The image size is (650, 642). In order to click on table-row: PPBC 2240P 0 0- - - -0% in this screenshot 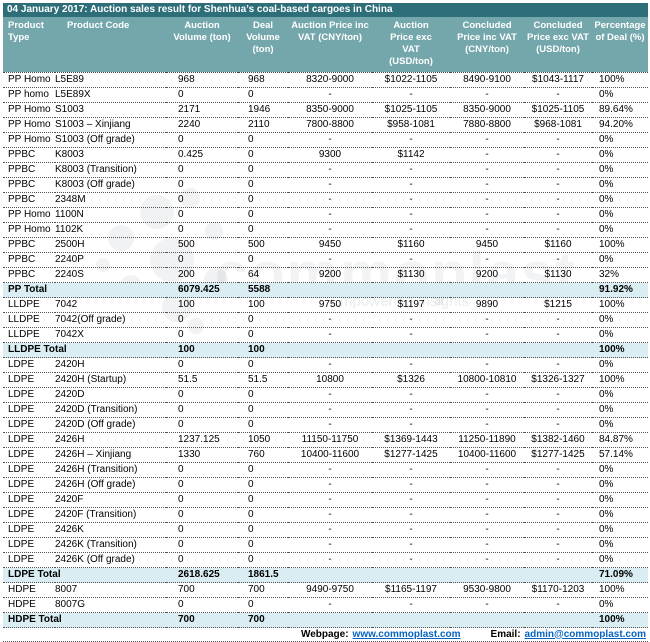, I will do `click(325, 260)`.